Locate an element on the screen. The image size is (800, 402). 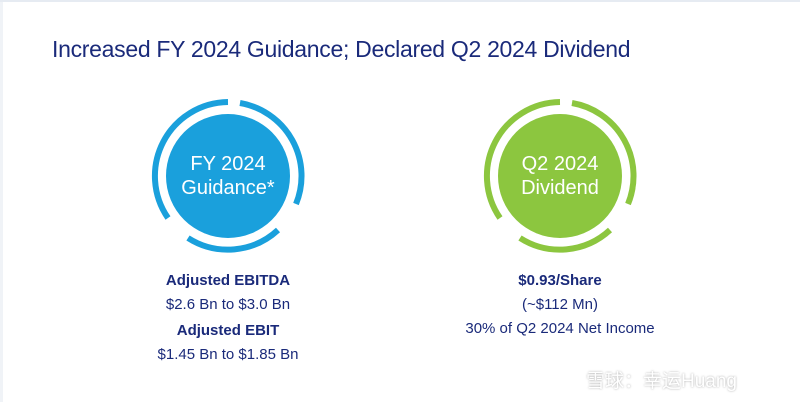
dividend-badge-text: Q2 2024 Dividend is located at coordinates (560, 176).